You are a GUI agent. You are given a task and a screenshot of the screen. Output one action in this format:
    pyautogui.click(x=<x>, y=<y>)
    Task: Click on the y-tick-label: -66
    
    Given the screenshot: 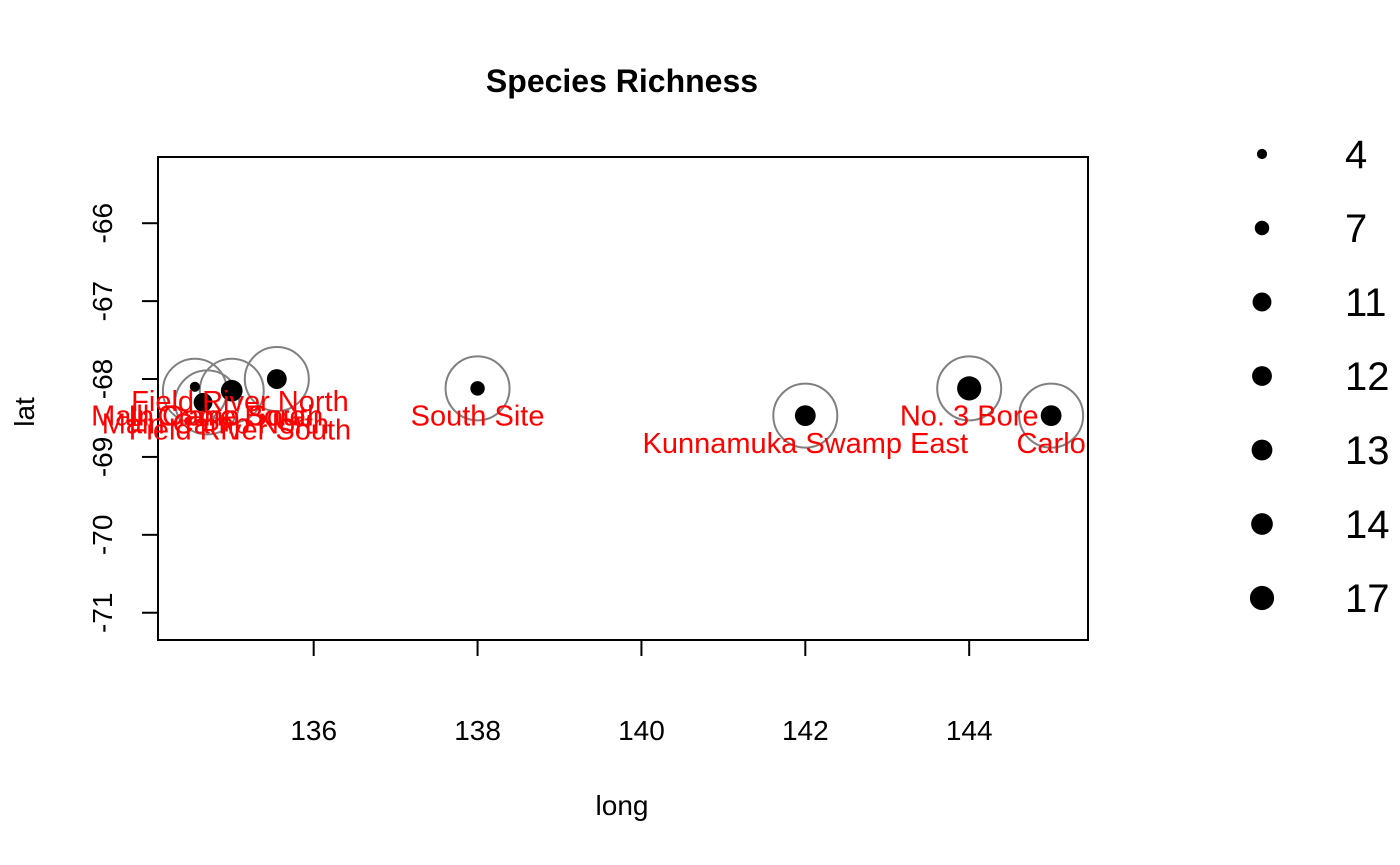 What is the action you would take?
    pyautogui.click(x=102, y=223)
    